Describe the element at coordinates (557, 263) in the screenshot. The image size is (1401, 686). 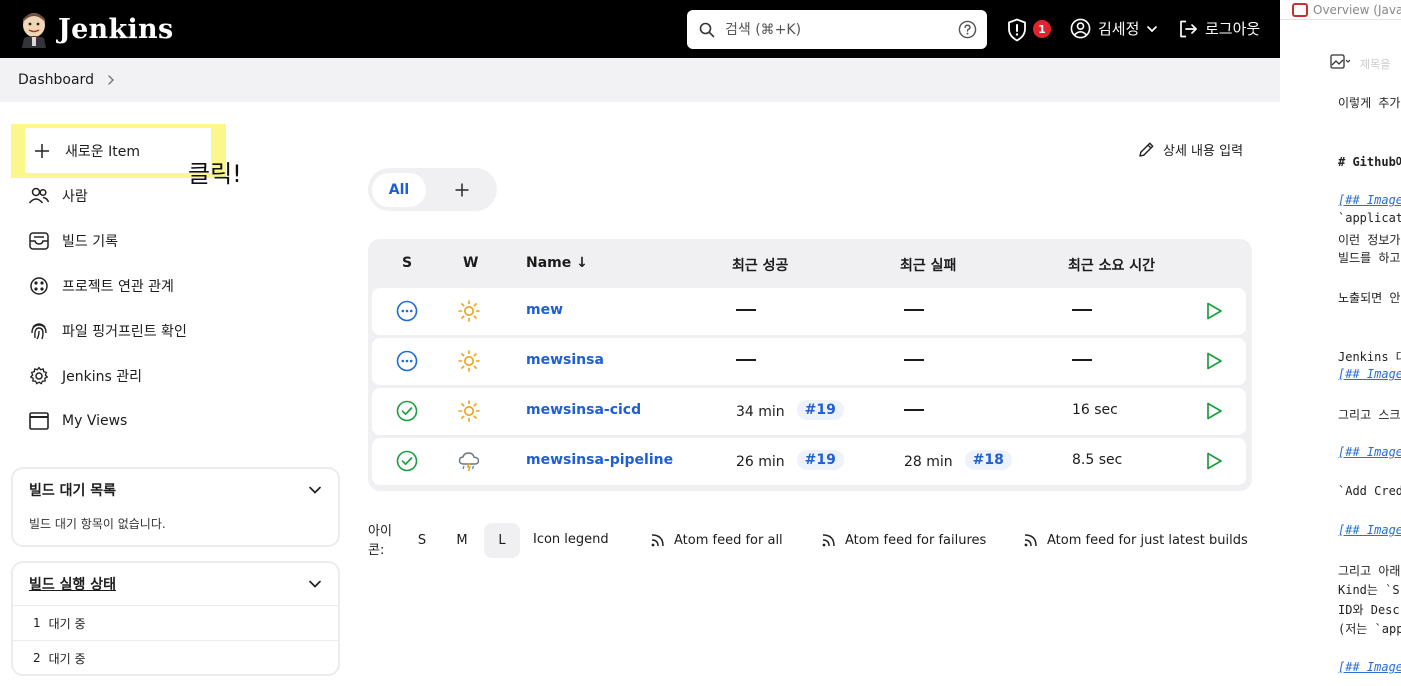
I see `column-name: Name ↓` at that location.